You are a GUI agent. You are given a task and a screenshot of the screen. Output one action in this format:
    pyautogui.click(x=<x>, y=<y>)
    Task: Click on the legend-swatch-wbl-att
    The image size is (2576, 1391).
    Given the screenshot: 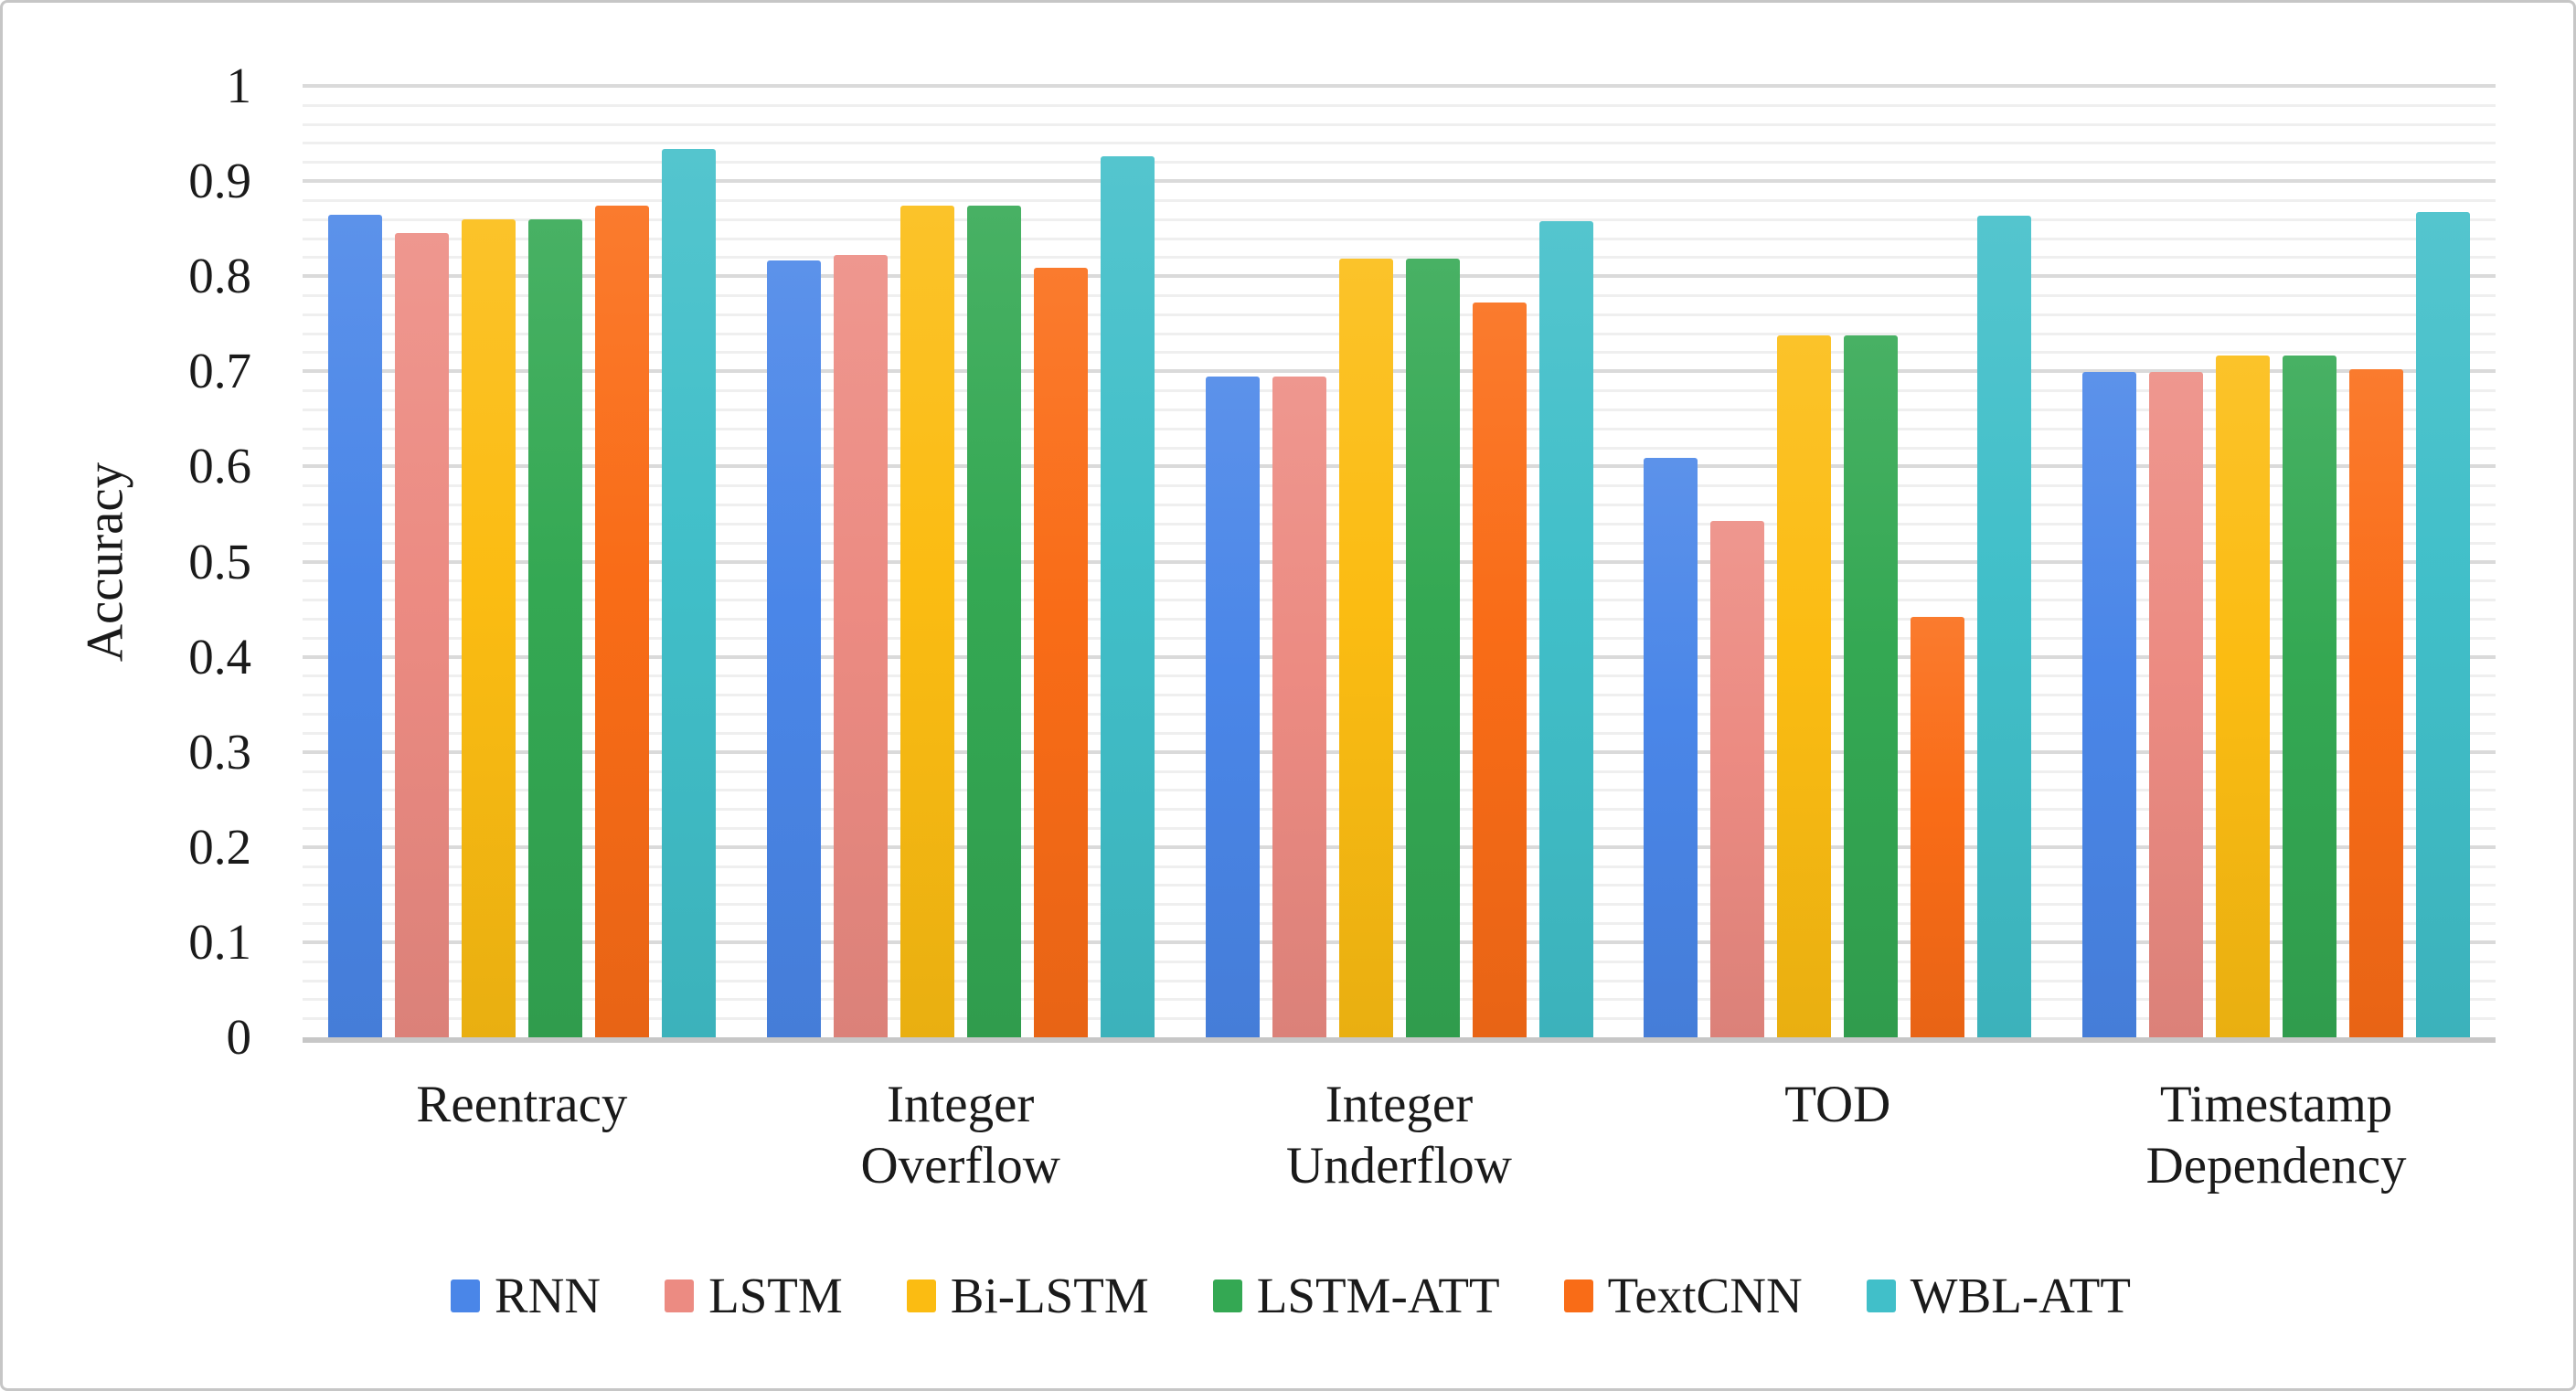 What is the action you would take?
    pyautogui.click(x=1881, y=1295)
    